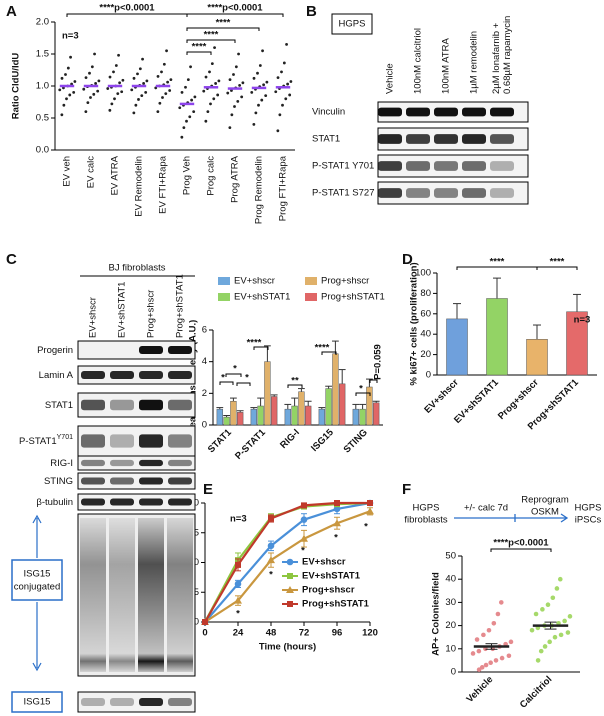 Image resolution: width=604 pixels, height=716 pixels. Describe the element at coordinates (271, 633) in the screenshot. I see `x-tick-label: 48` at that location.